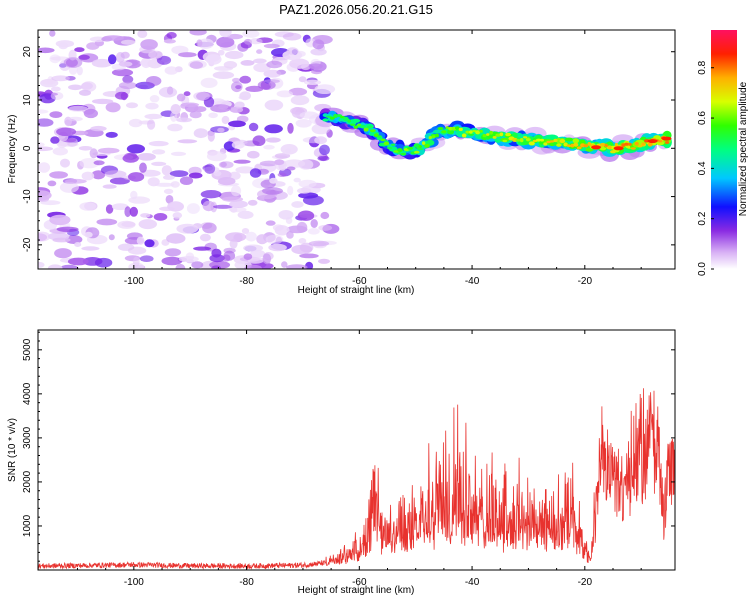 The image size is (750, 605). I want to click on spec-y-tick-label: -20, so click(27, 244).